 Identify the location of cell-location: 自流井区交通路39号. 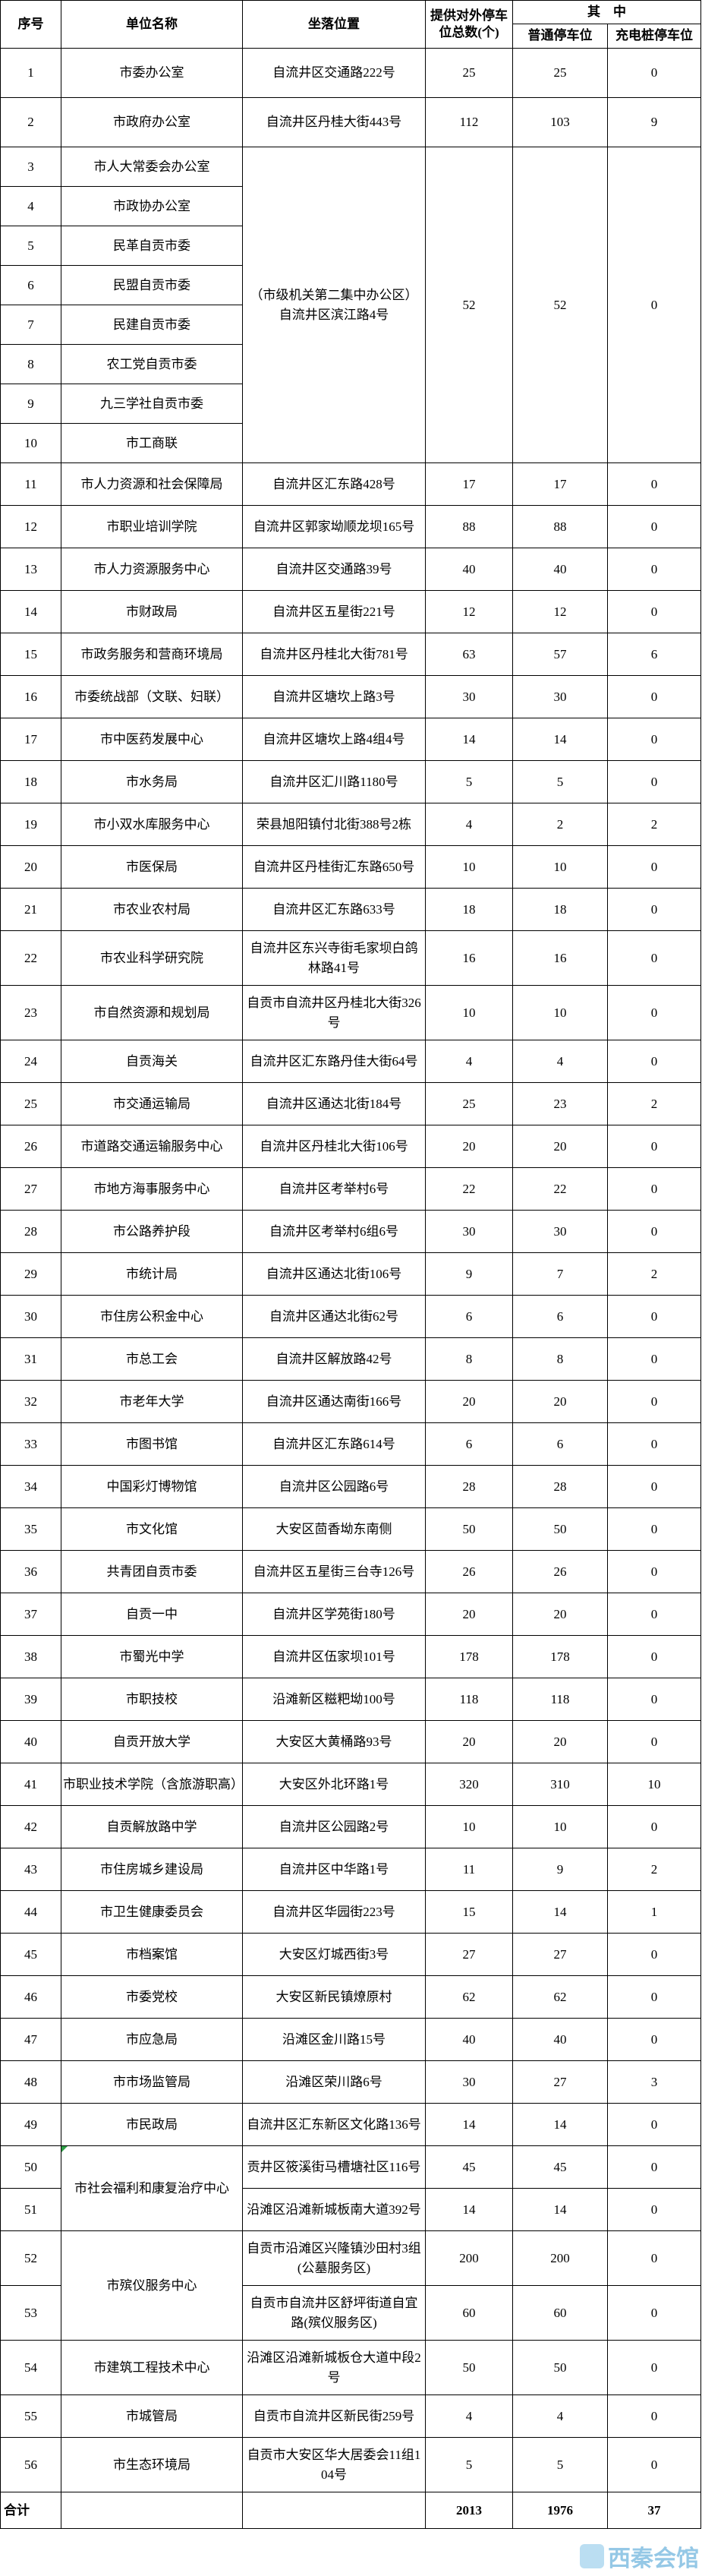
(334, 569).